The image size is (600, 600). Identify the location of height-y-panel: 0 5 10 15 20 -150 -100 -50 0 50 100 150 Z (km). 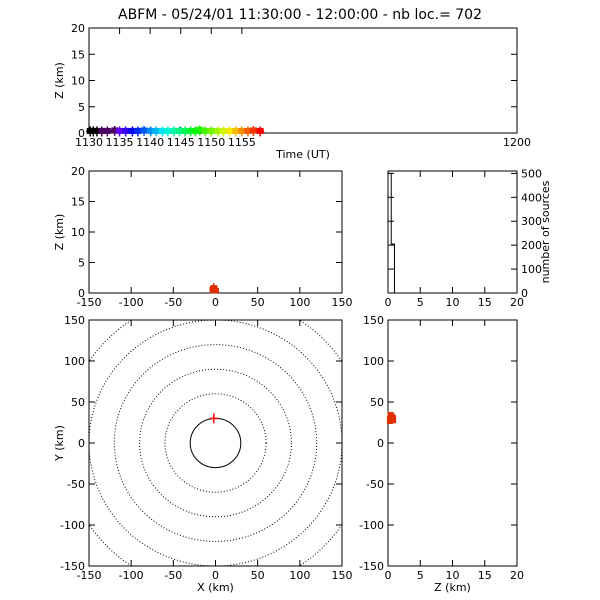
(441, 454).